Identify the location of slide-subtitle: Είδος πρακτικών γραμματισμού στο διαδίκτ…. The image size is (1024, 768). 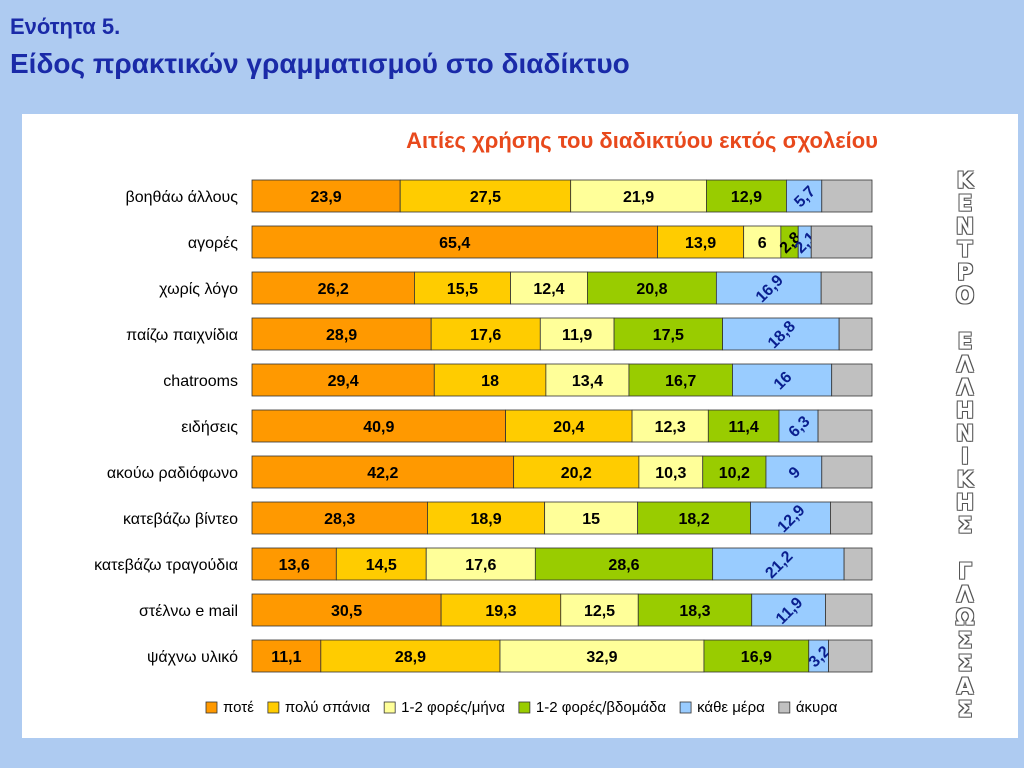
(320, 63).